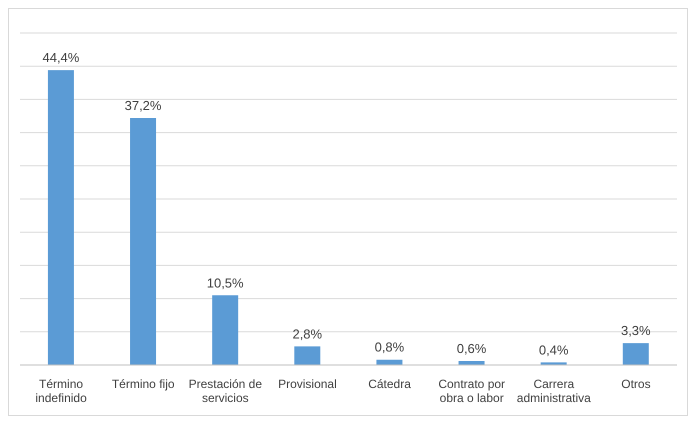  What do you see at coordinates (307, 383) in the screenshot?
I see `x-tick-label: Provisional` at bounding box center [307, 383].